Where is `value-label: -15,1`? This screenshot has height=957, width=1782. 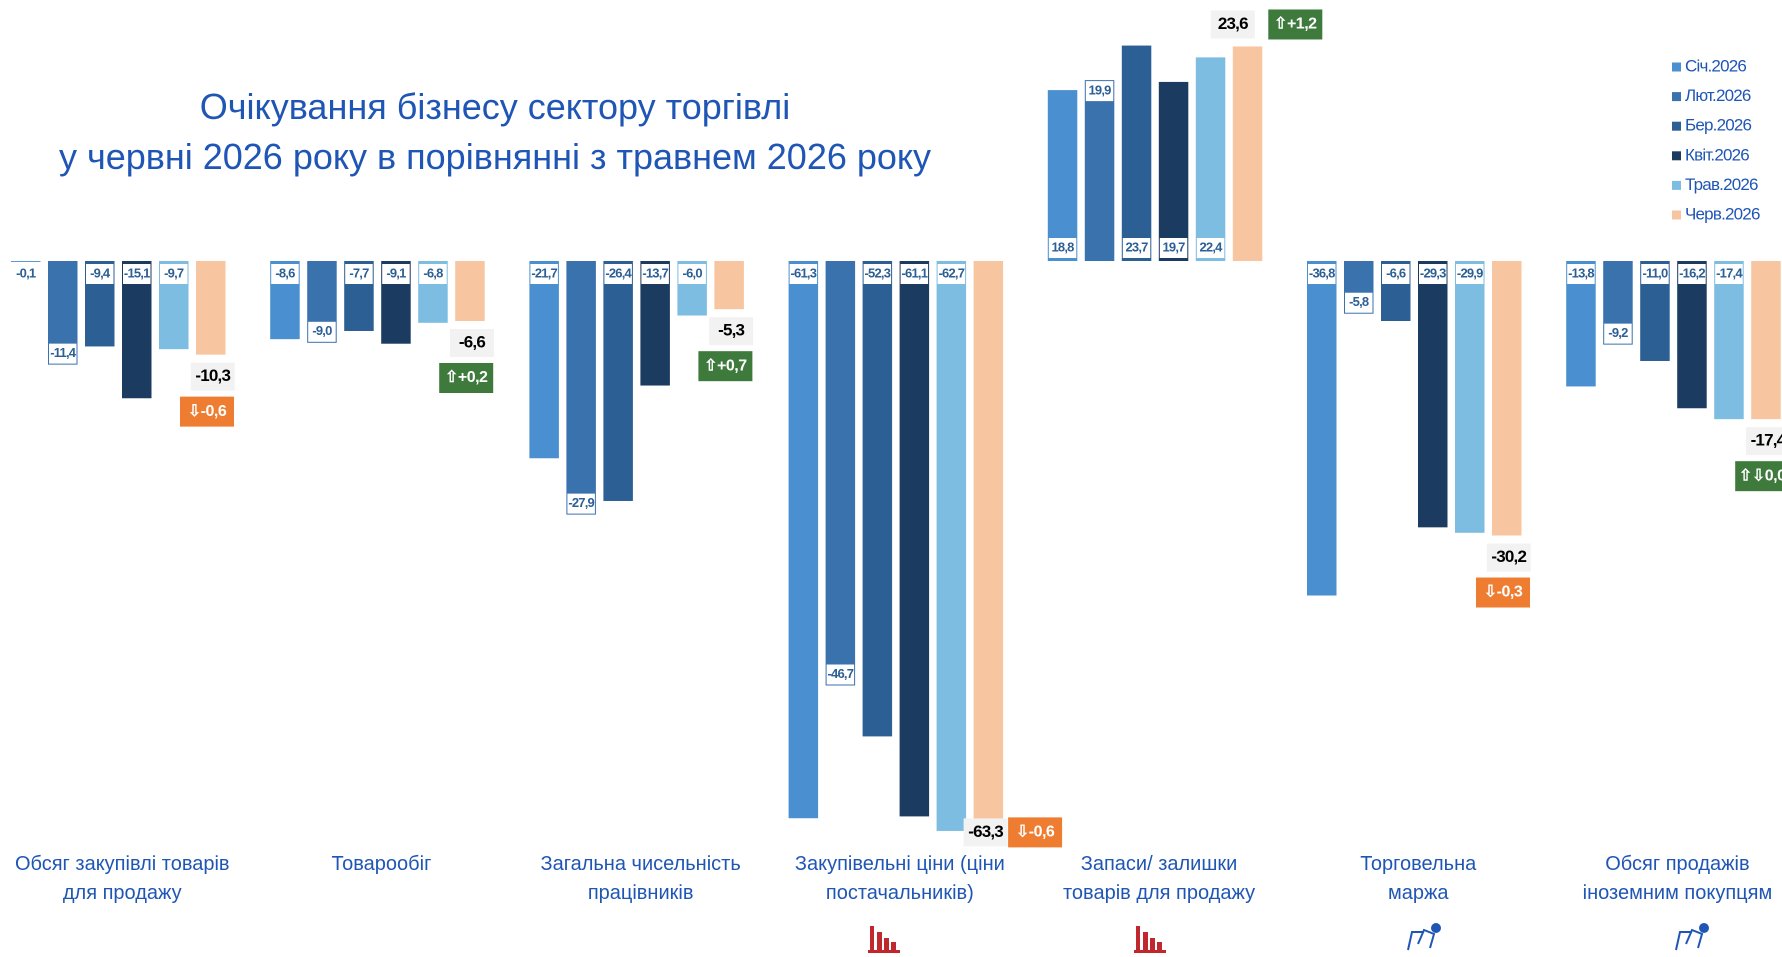
value-label: -15,1 is located at coordinates (137, 272).